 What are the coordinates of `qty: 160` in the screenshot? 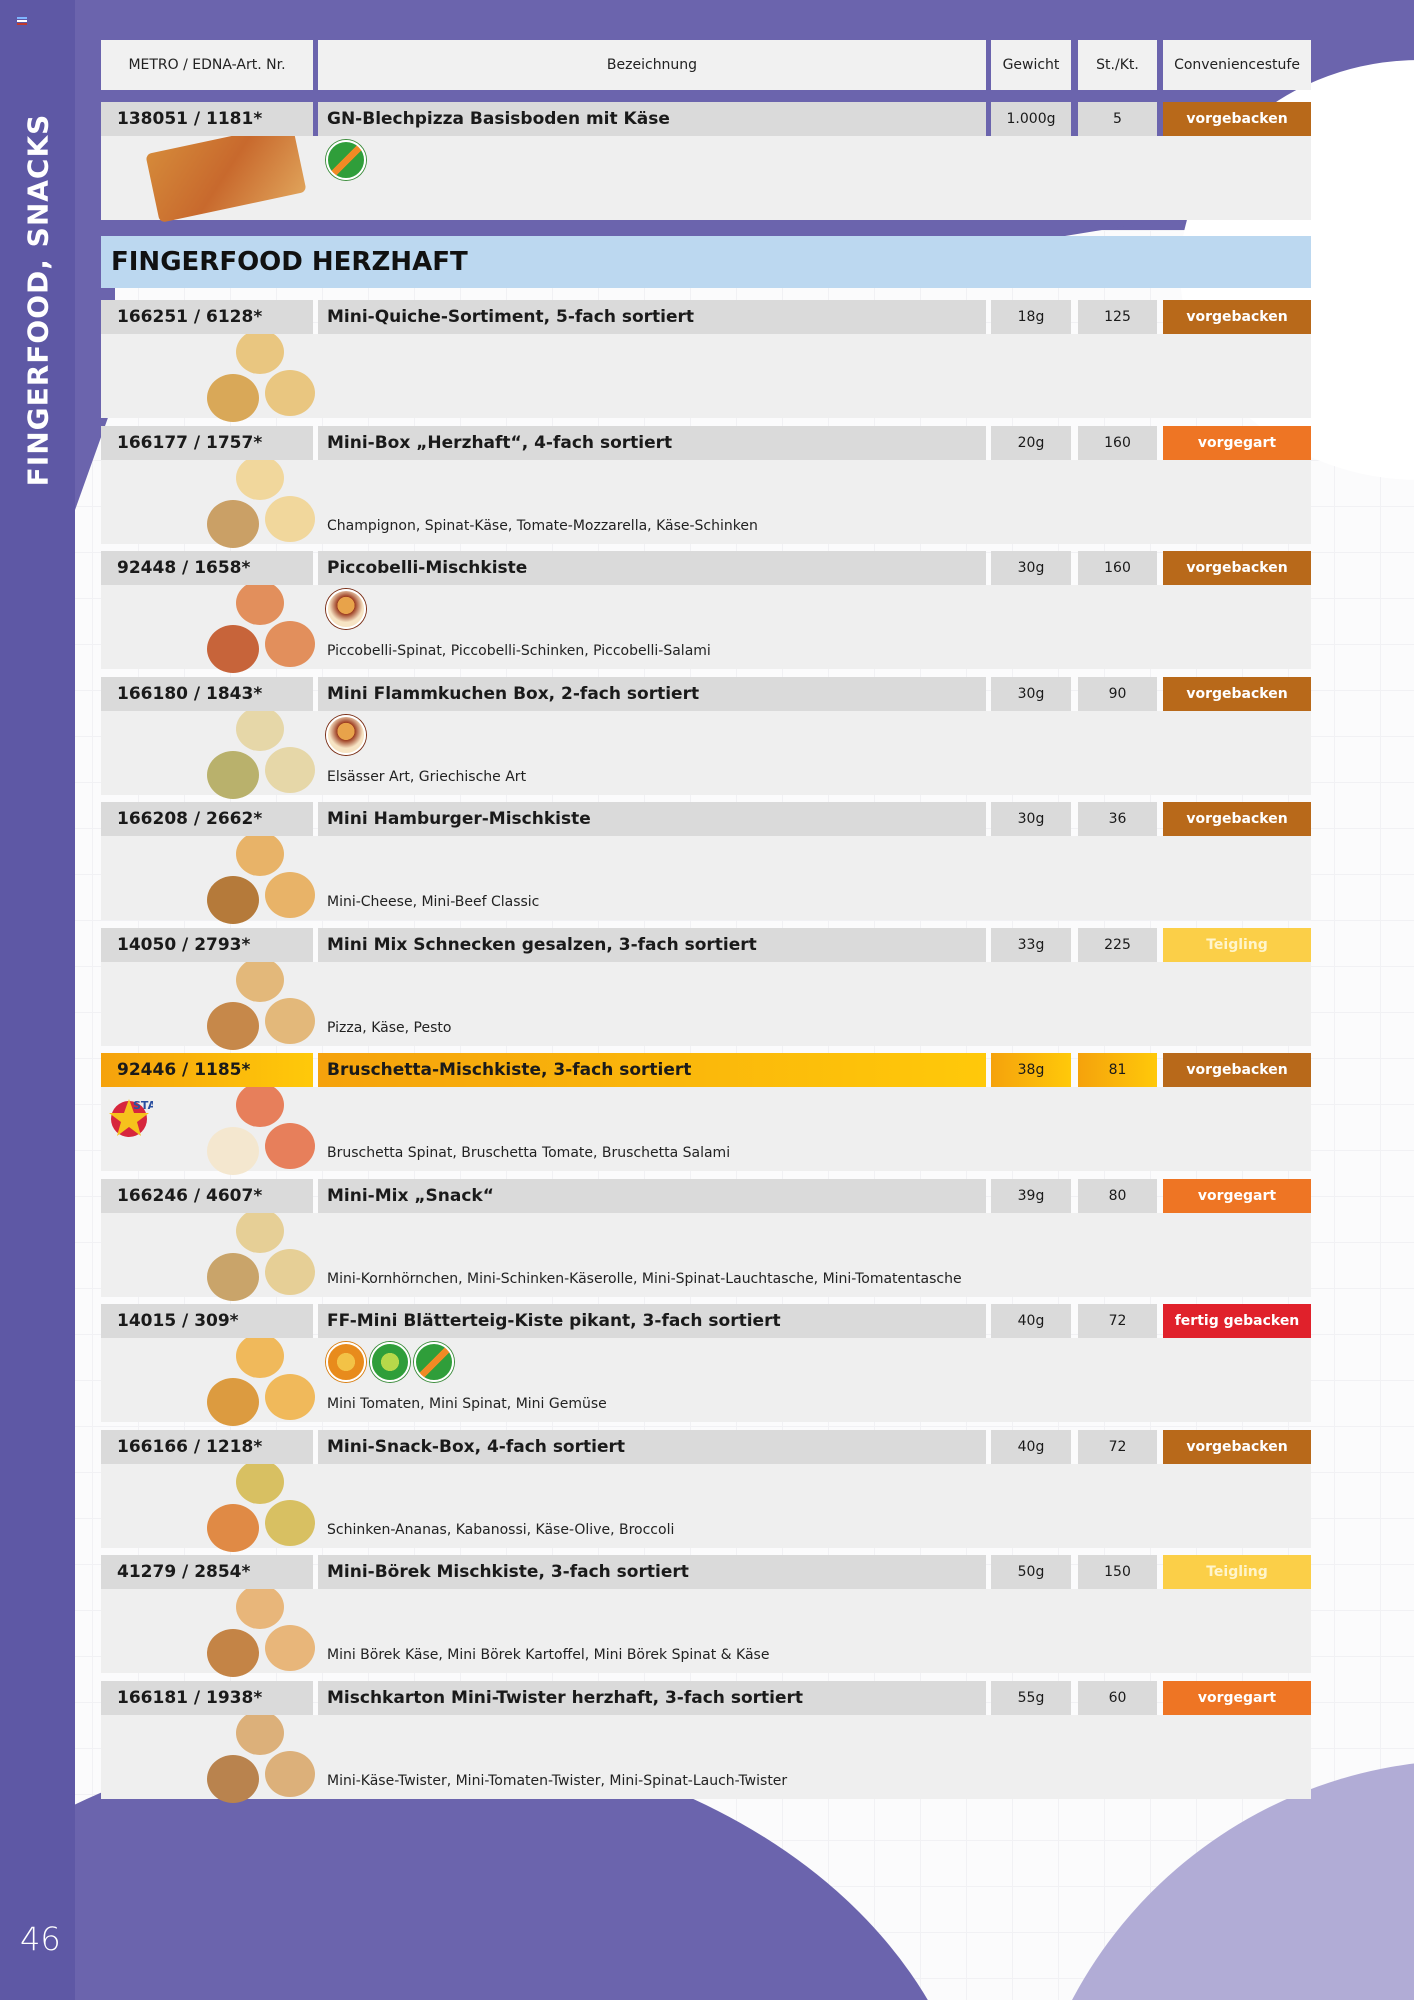 It's located at (1117, 442).